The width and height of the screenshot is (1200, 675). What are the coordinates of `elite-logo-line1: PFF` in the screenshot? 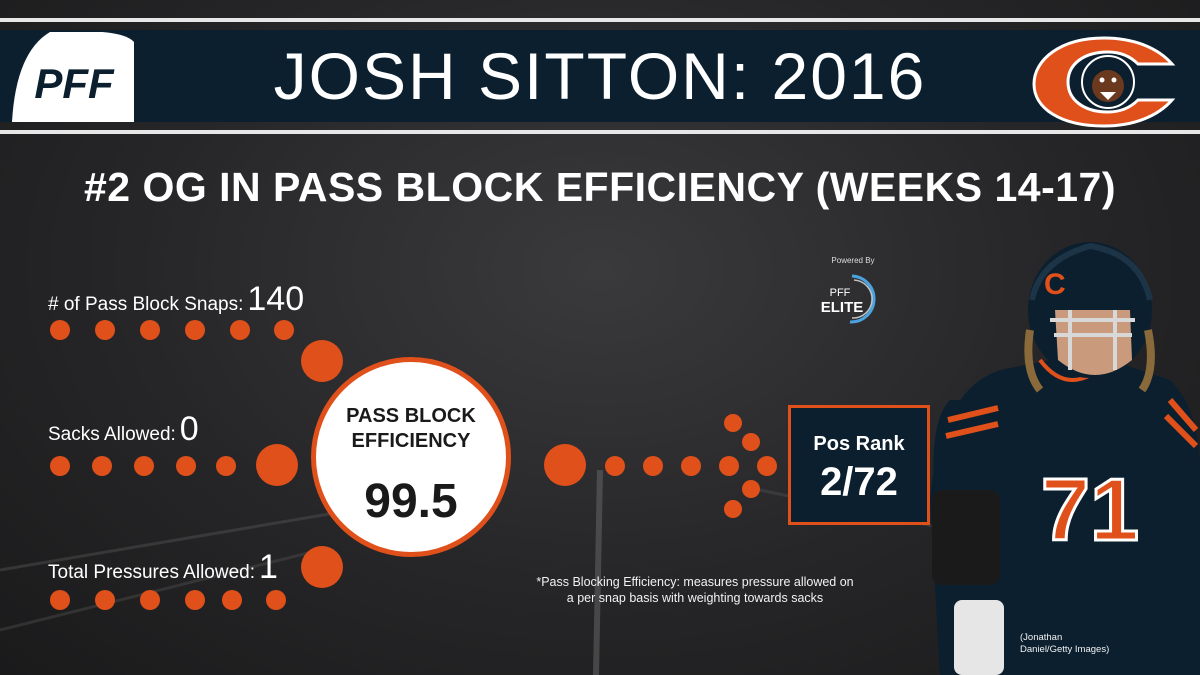 It's located at (840, 293).